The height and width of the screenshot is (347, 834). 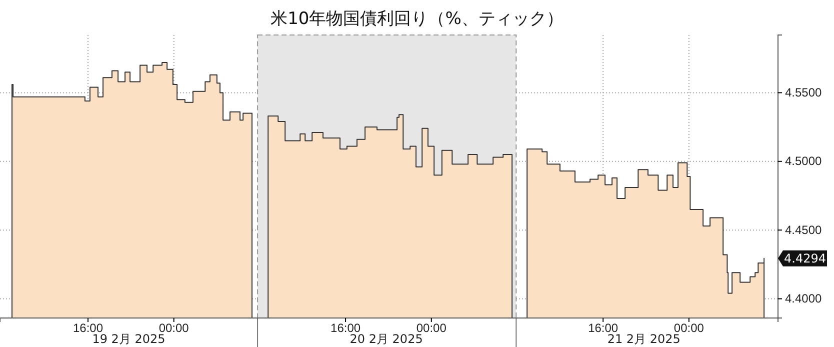 What do you see at coordinates (803, 299) in the screenshot?
I see `y-tick-label: 4.4000` at bounding box center [803, 299].